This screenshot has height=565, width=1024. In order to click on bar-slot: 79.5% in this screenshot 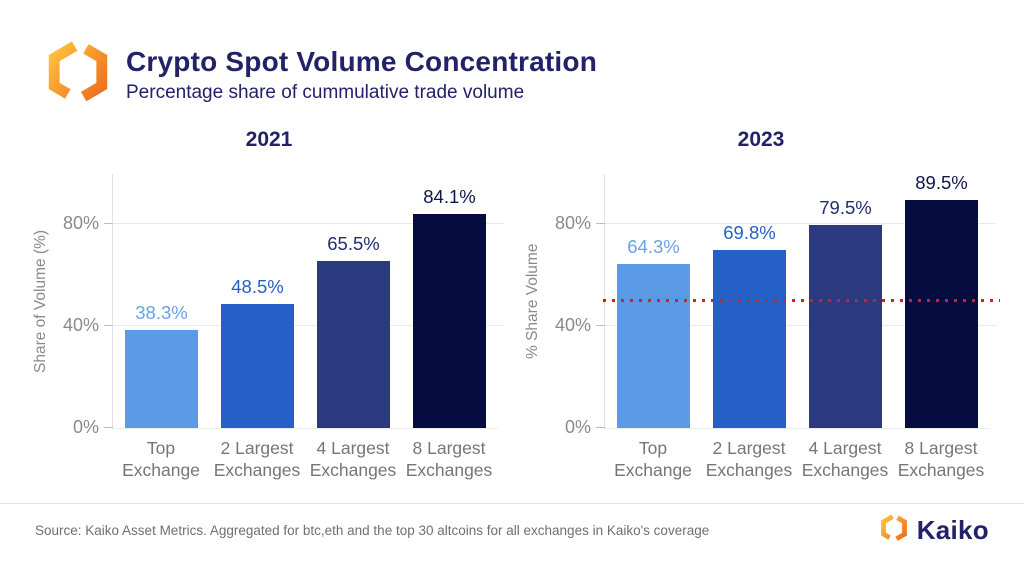, I will do `click(845, 301)`.